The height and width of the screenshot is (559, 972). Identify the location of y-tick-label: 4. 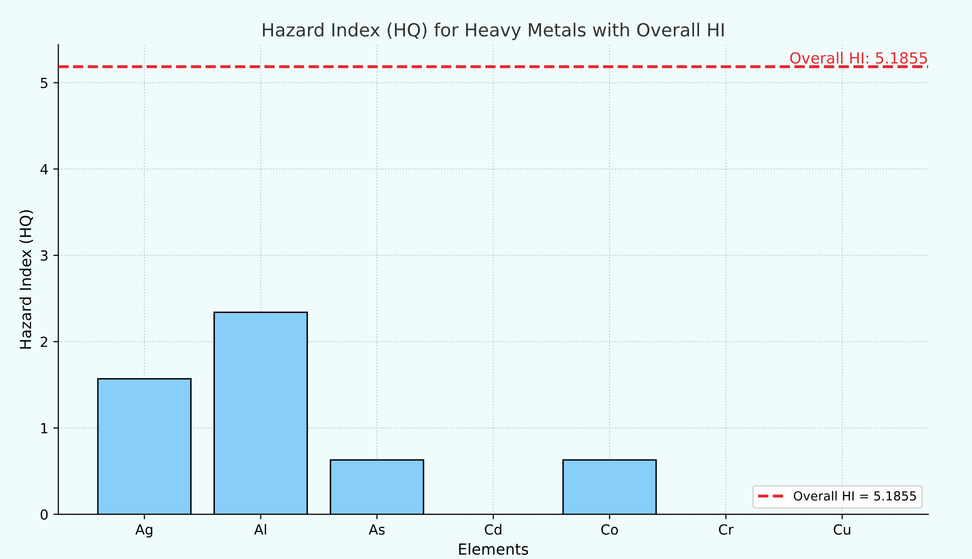
(44, 169).